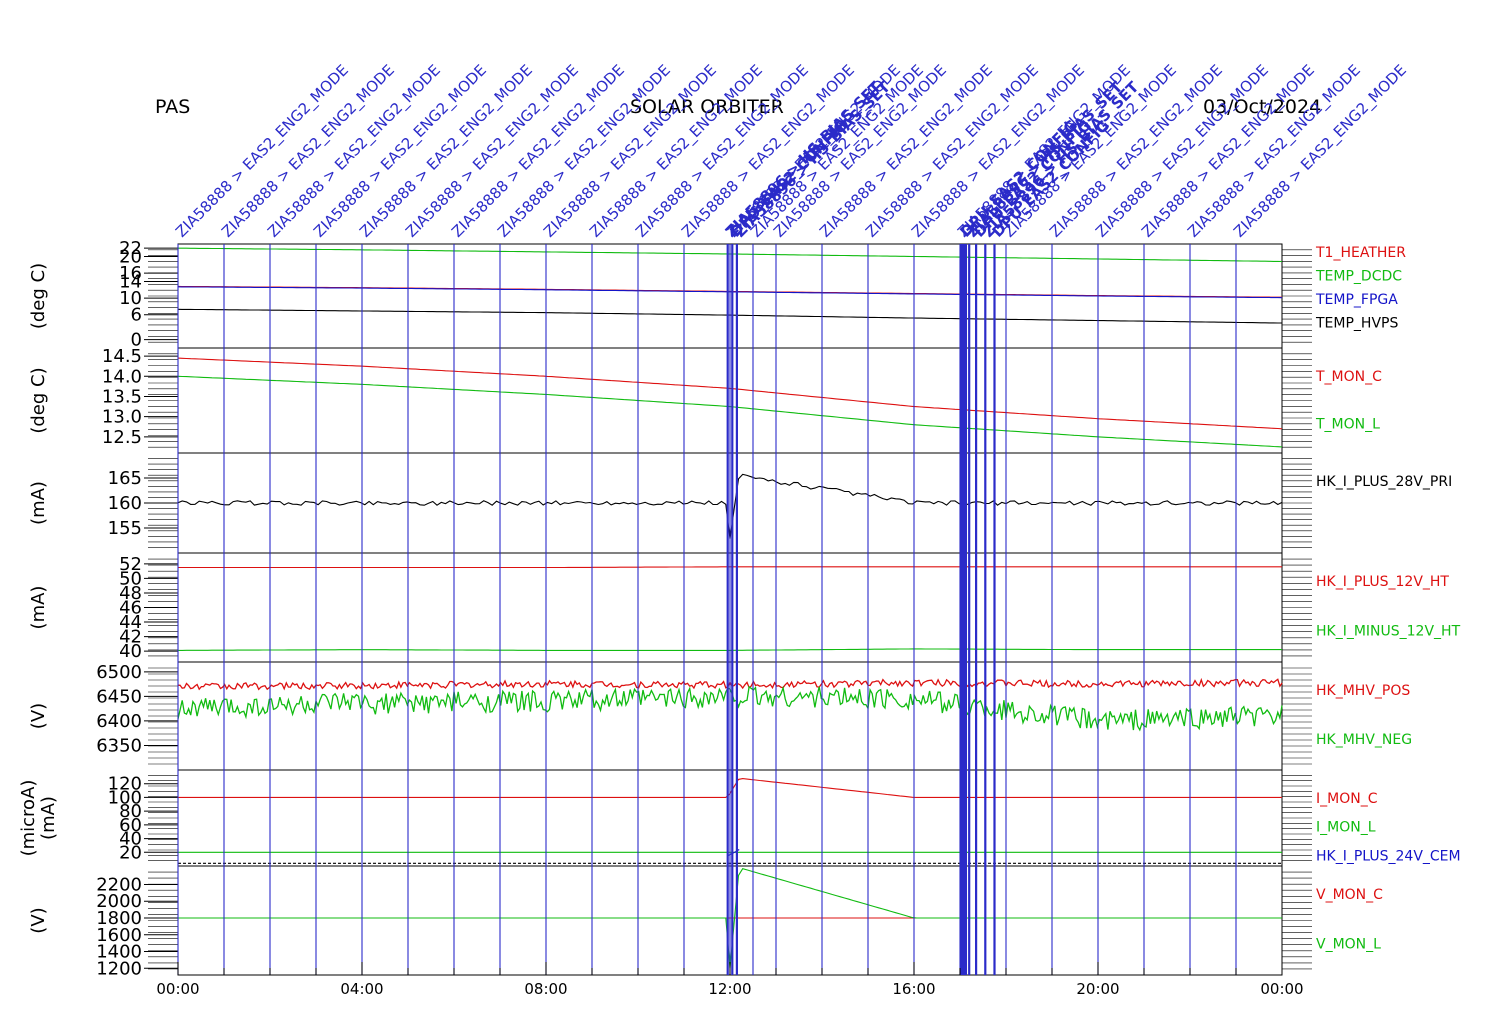 This screenshot has width=1512, height=1020. Describe the element at coordinates (130, 637) in the screenshot. I see `y-tick-label: 42` at that location.